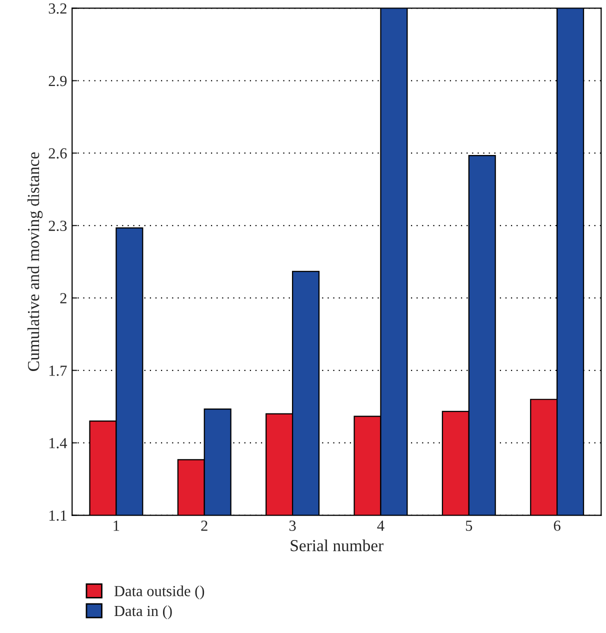 This screenshot has width=606, height=633. Describe the element at coordinates (57, 81) in the screenshot. I see `y-tick-label: 2.9` at that location.